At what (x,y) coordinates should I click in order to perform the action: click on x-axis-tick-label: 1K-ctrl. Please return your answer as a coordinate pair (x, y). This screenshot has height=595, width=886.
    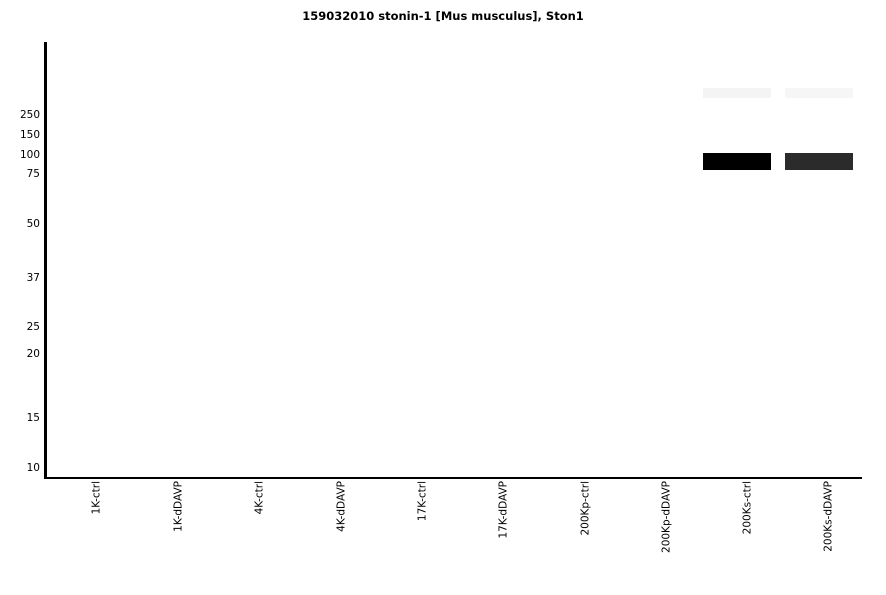
    Looking at the image, I should click on (96, 498).